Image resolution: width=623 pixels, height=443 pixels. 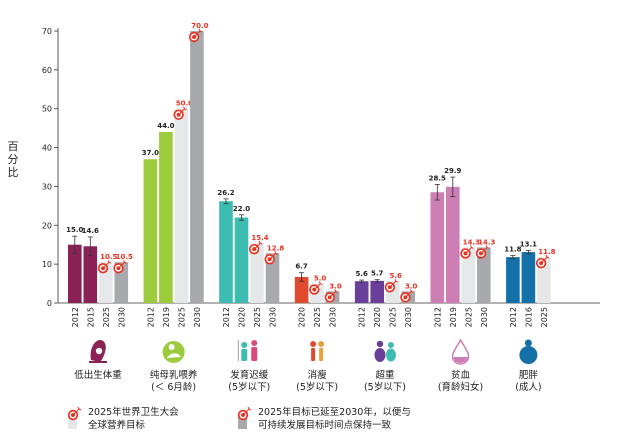 I want to click on drop-outline, so click(x=460, y=351).